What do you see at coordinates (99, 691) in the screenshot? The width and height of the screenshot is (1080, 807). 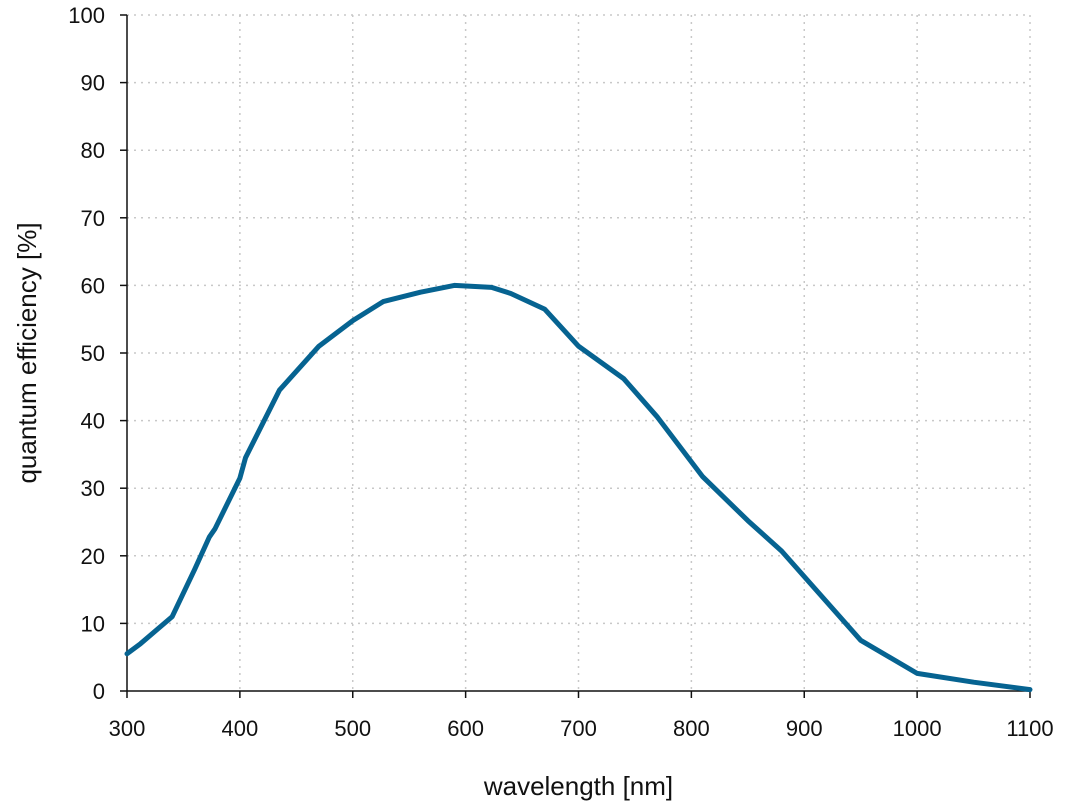 I see `y-tick-label: 0` at bounding box center [99, 691].